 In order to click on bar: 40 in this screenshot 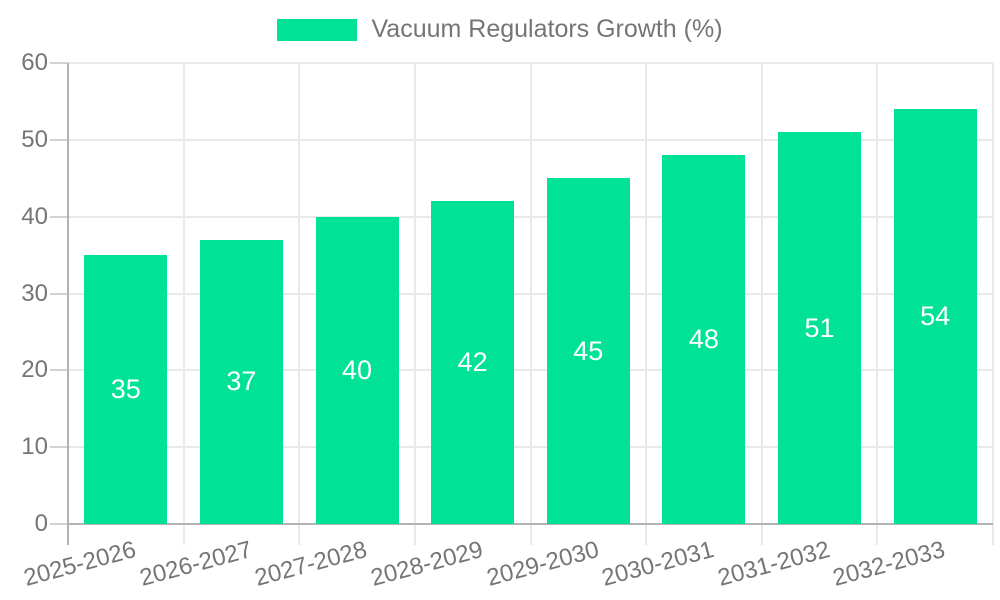, I will do `click(357, 370)`.